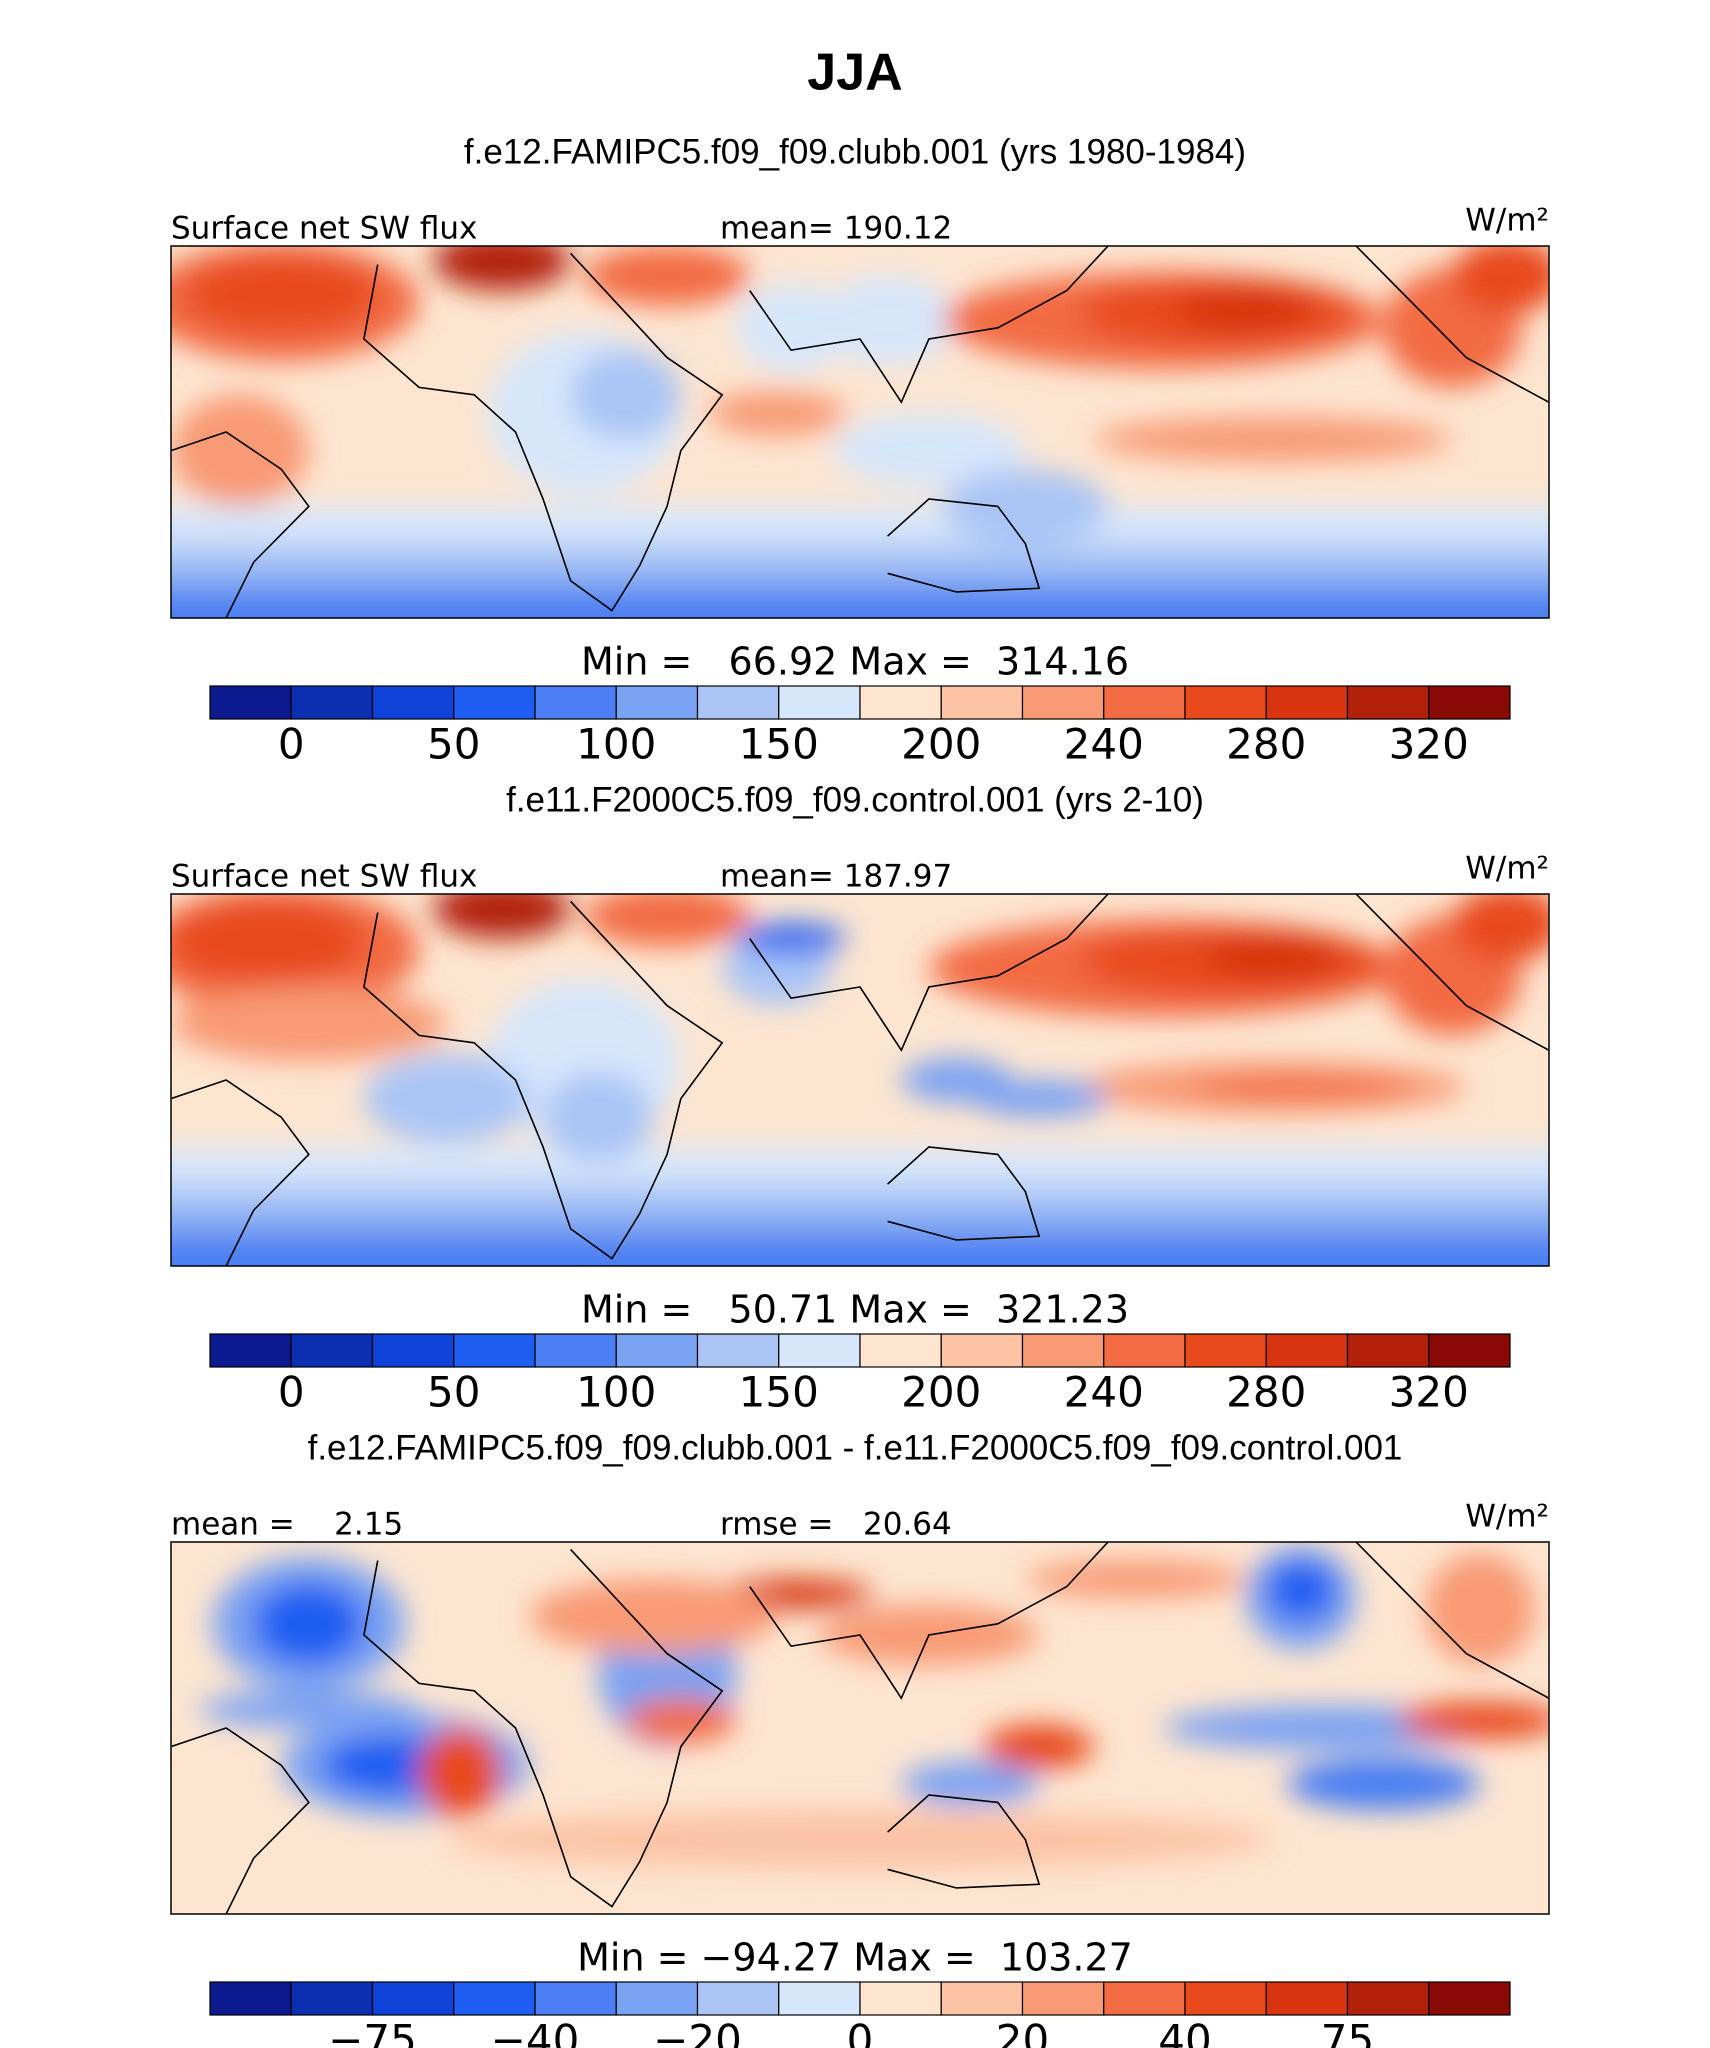 This screenshot has width=1710, height=2048. I want to click on map, so click(860, 432).